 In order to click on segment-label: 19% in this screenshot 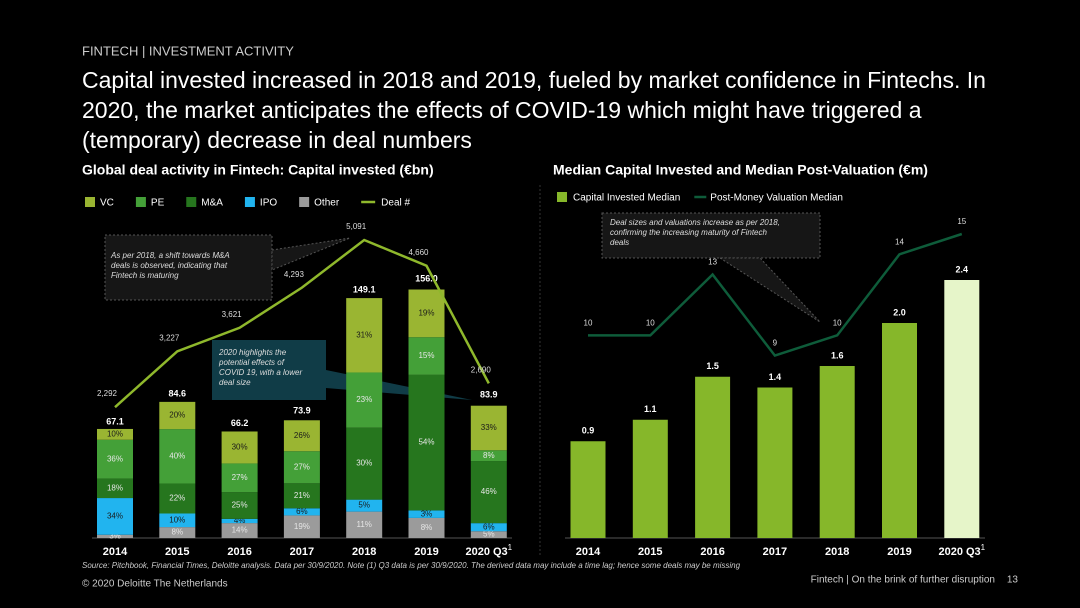, I will do `click(302, 526)`.